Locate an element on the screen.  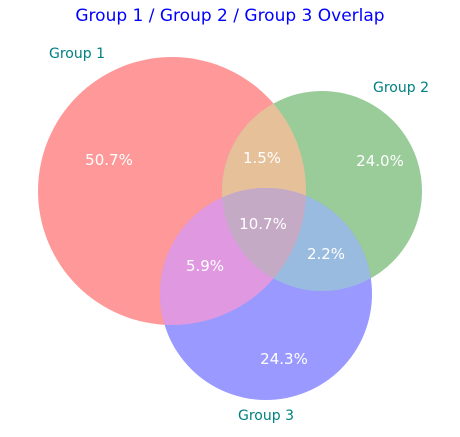
all-groups-value: 10.7% is located at coordinates (263, 224).